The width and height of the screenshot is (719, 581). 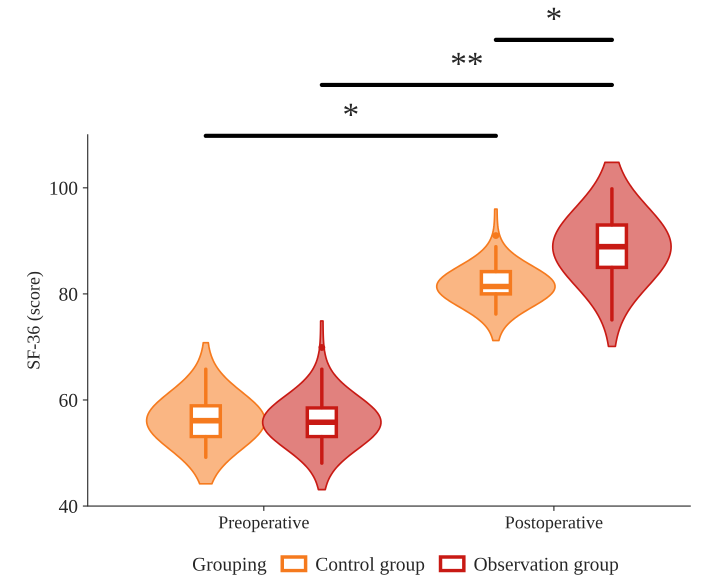 What do you see at coordinates (546, 566) in the screenshot?
I see `legend-label: Observation group` at bounding box center [546, 566].